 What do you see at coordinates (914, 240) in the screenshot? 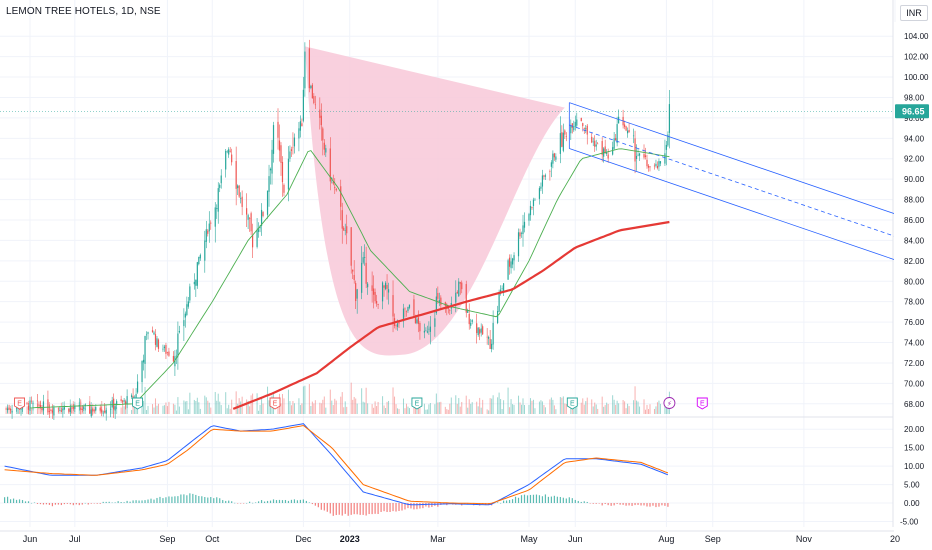
I see `price-tick-label: 84.00` at bounding box center [914, 240].